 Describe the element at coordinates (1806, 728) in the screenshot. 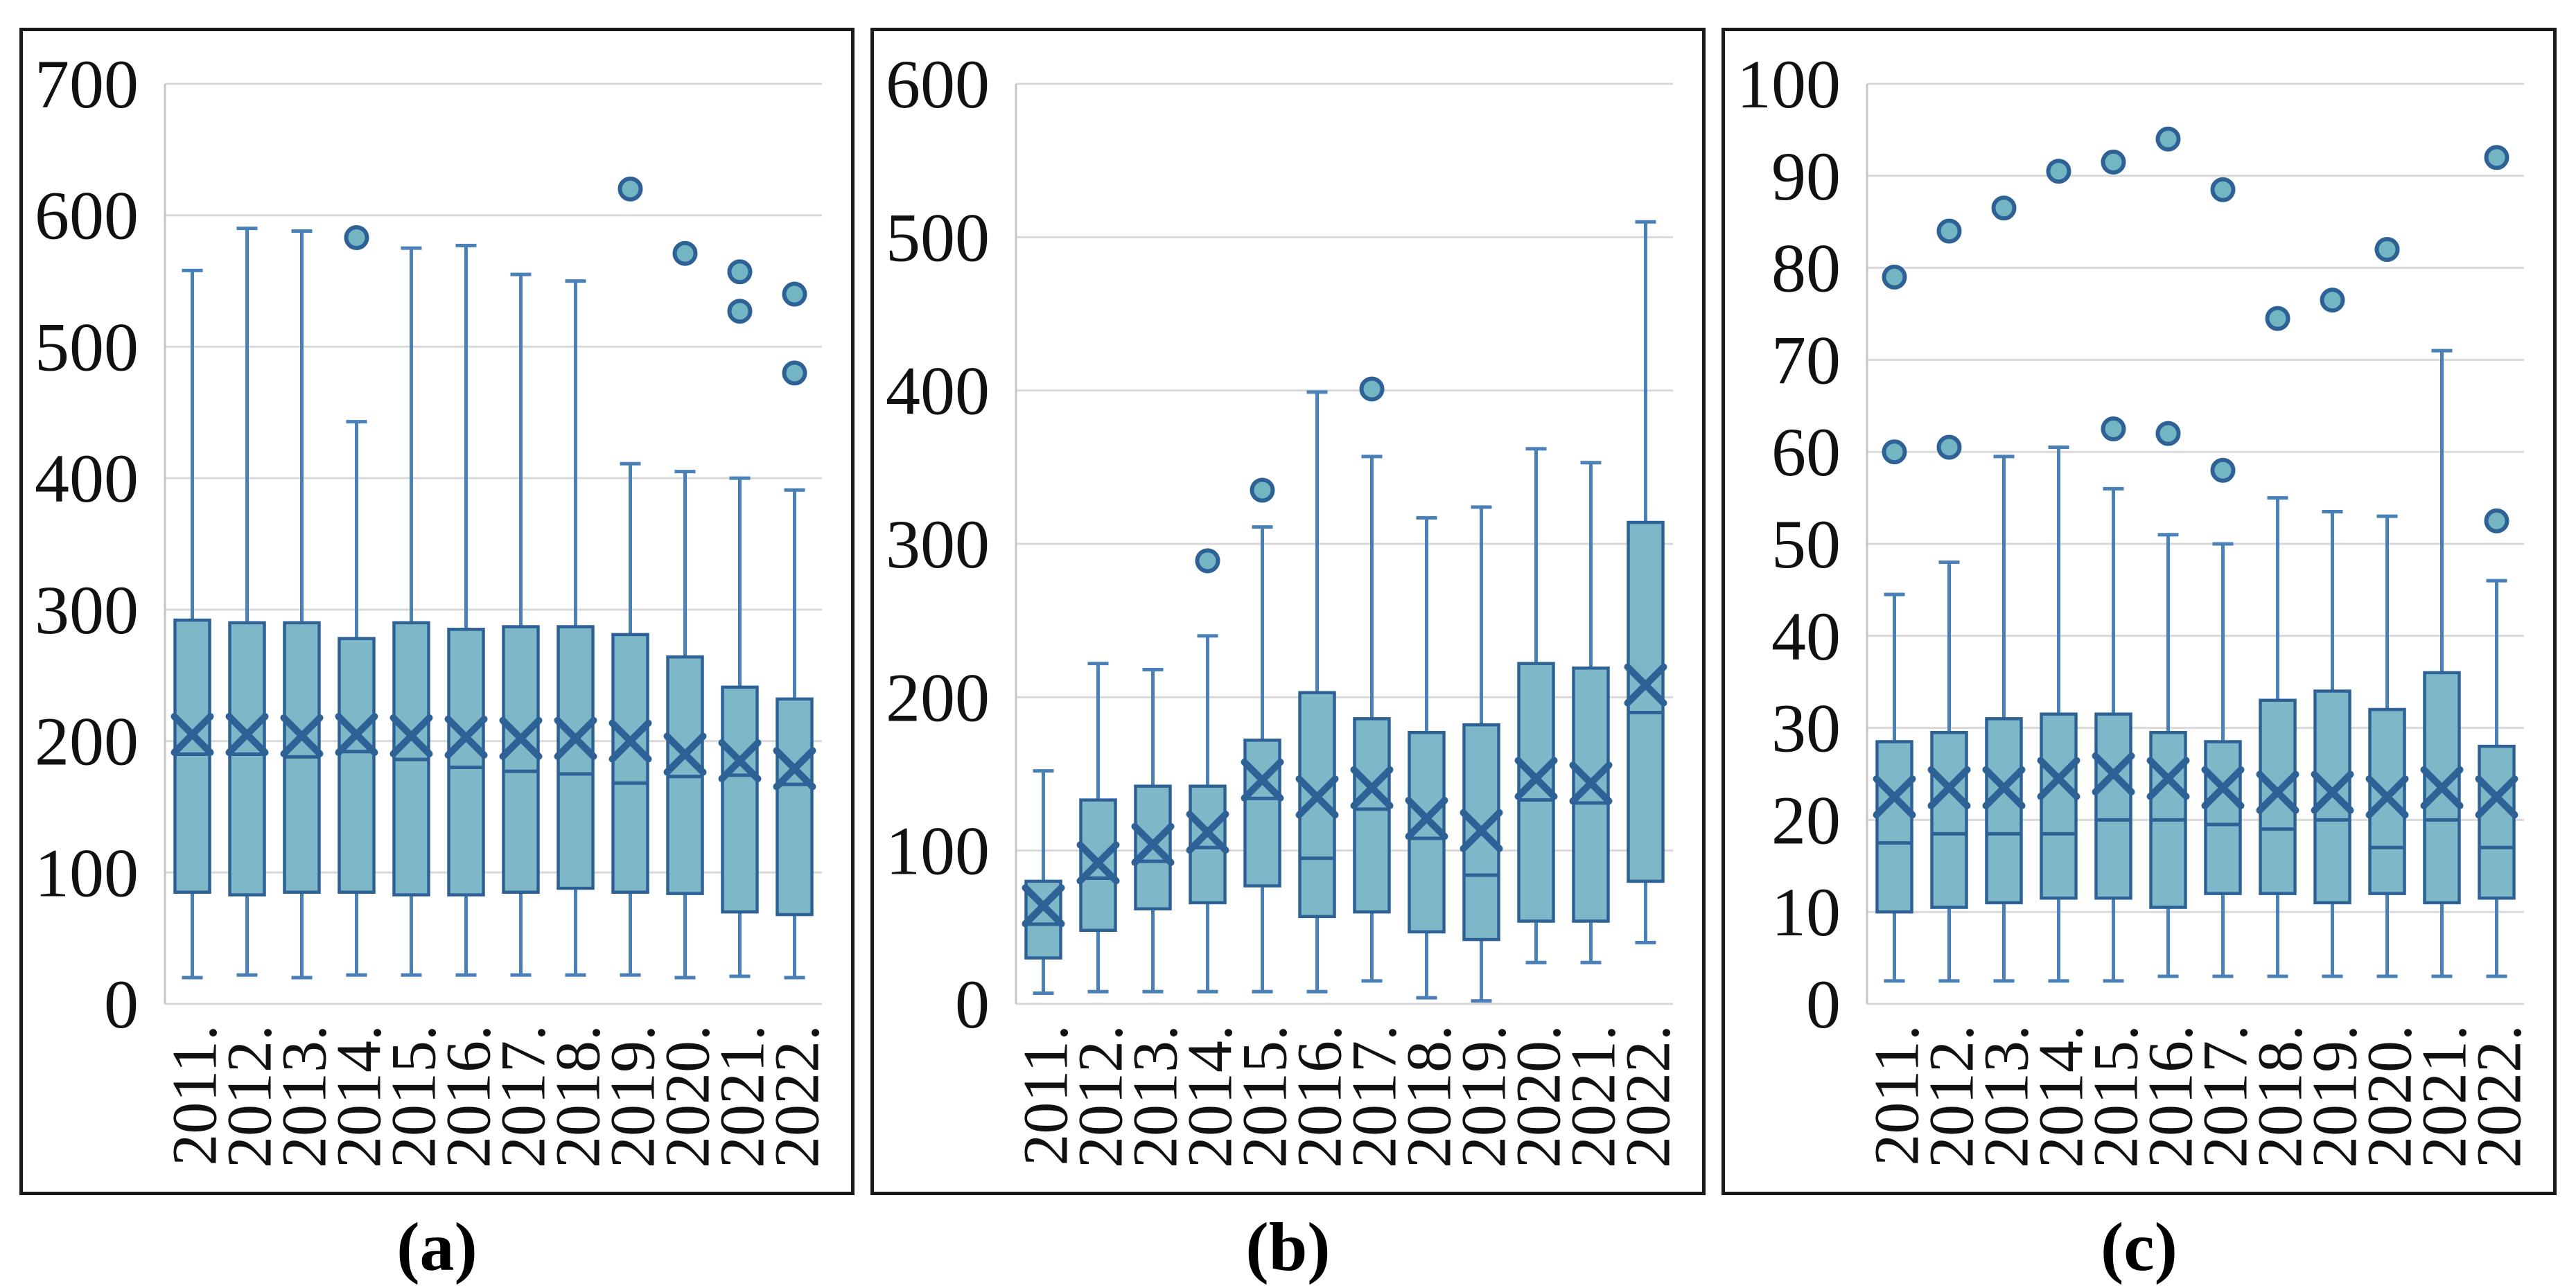

I see `y-tick-label: 30` at that location.